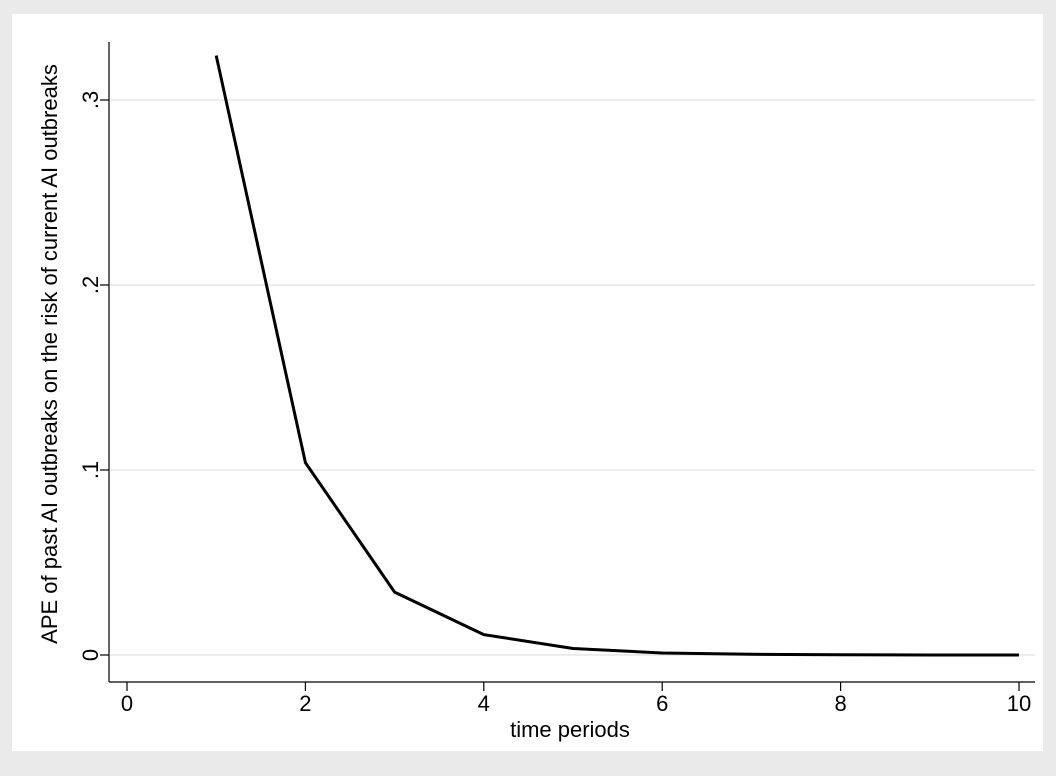  I want to click on x-tick-label: 2, so click(305, 703).